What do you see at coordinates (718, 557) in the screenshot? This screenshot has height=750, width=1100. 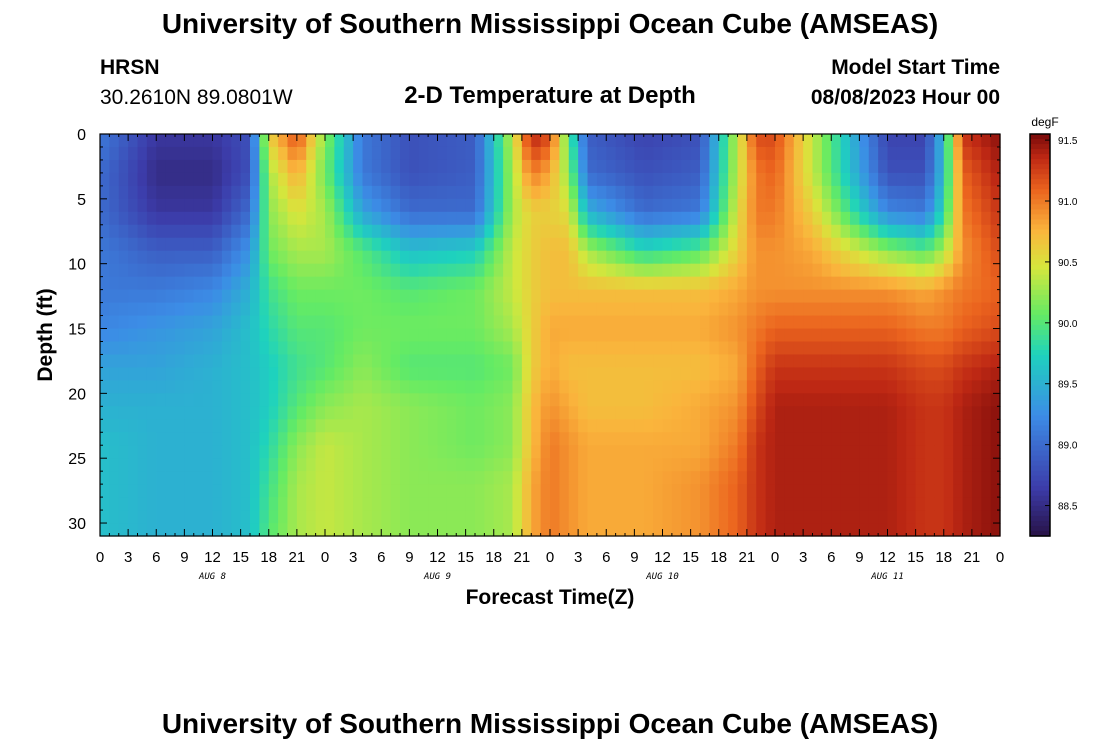 I see `x-tick-label: 18` at bounding box center [718, 557].